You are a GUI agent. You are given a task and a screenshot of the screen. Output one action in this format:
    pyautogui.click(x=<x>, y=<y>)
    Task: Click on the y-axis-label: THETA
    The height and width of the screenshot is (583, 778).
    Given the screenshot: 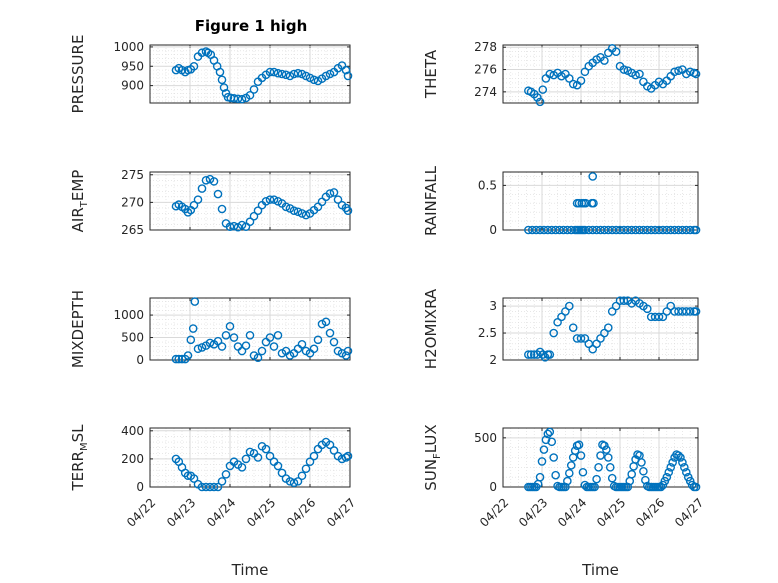 What is the action you would take?
    pyautogui.click(x=431, y=74)
    